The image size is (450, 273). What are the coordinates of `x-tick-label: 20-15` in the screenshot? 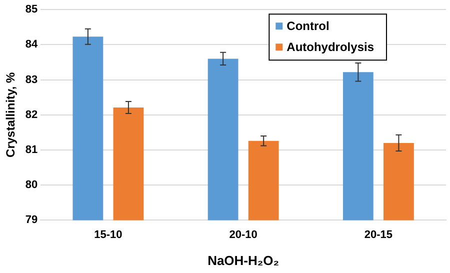 It's located at (378, 234).